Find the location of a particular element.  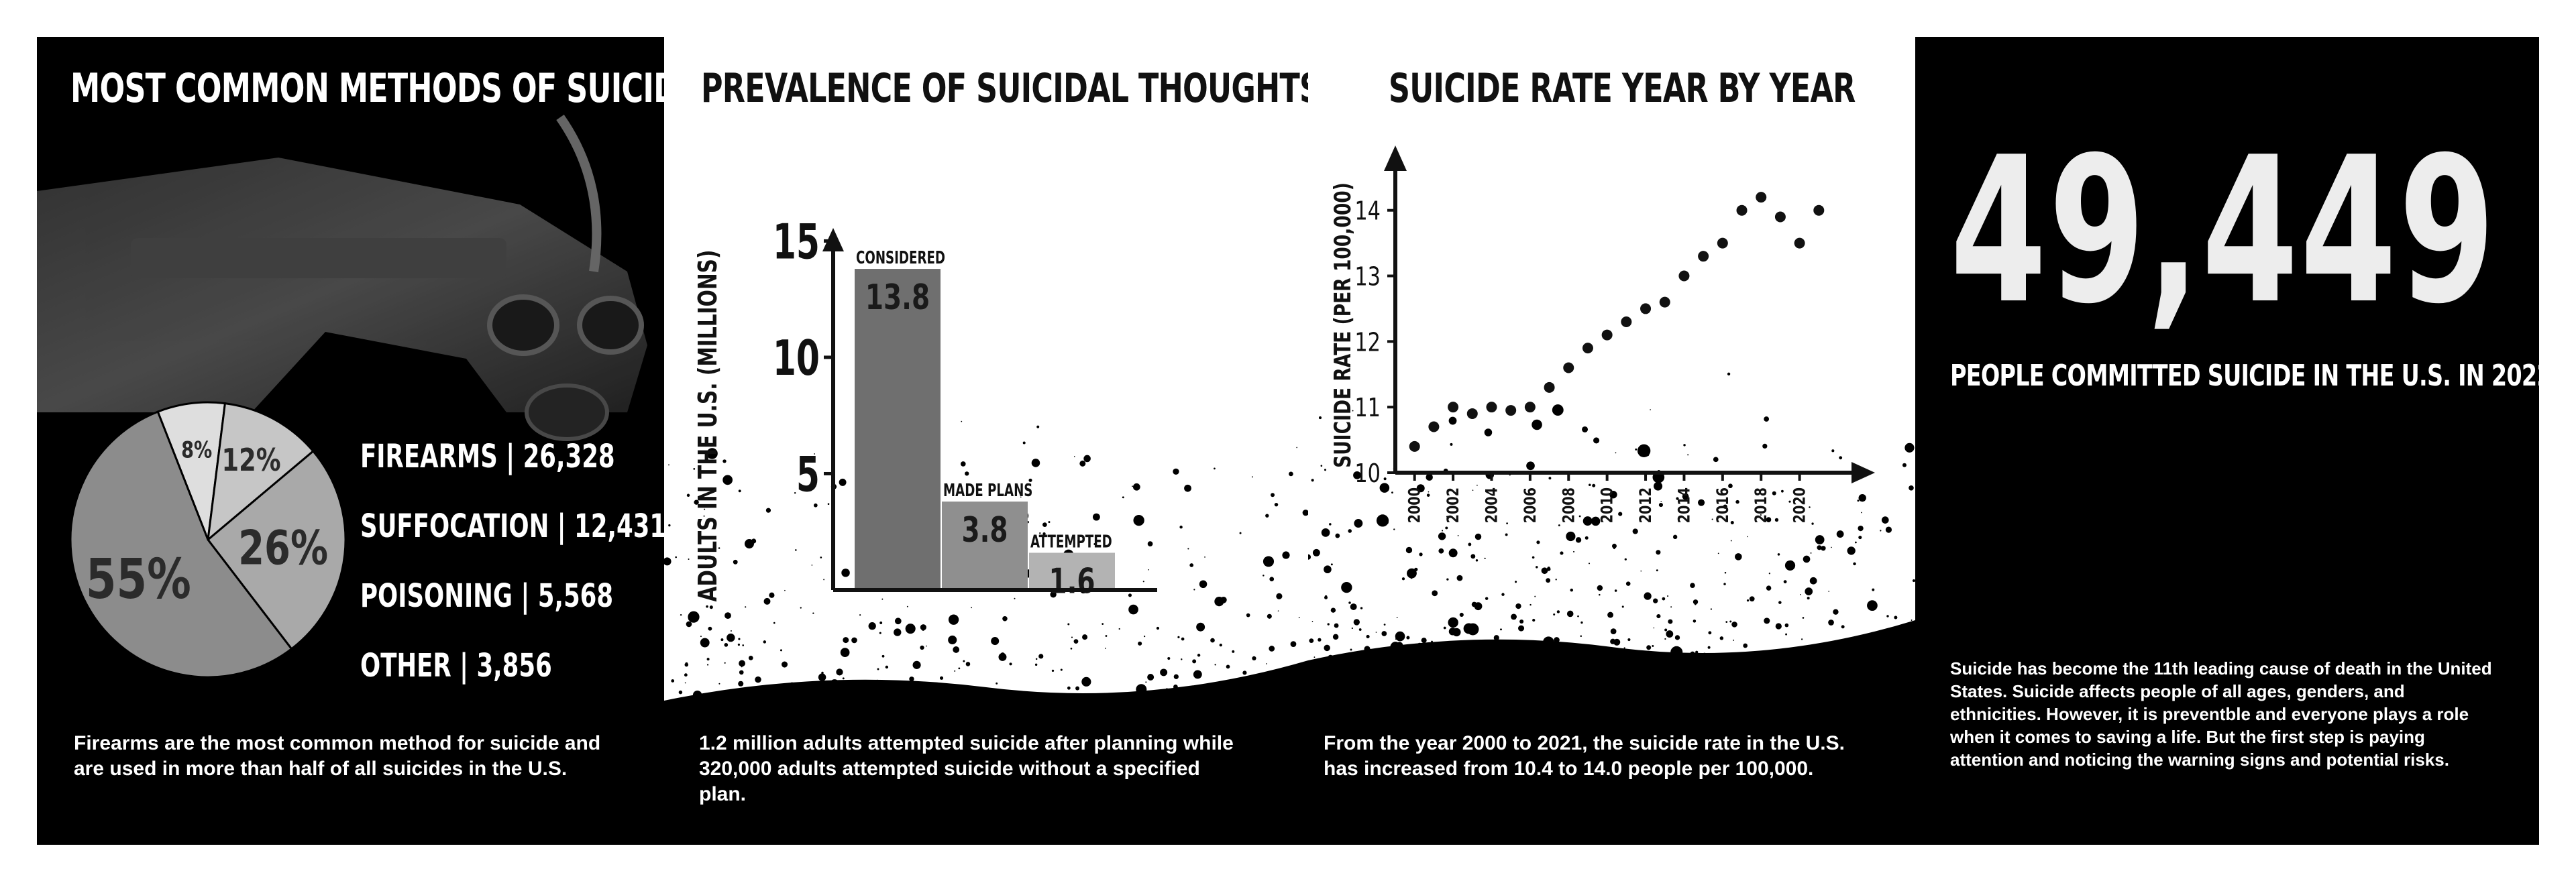

legend-entry-suffocation: SUFFOCATION | 12,431 is located at coordinates (512, 526).